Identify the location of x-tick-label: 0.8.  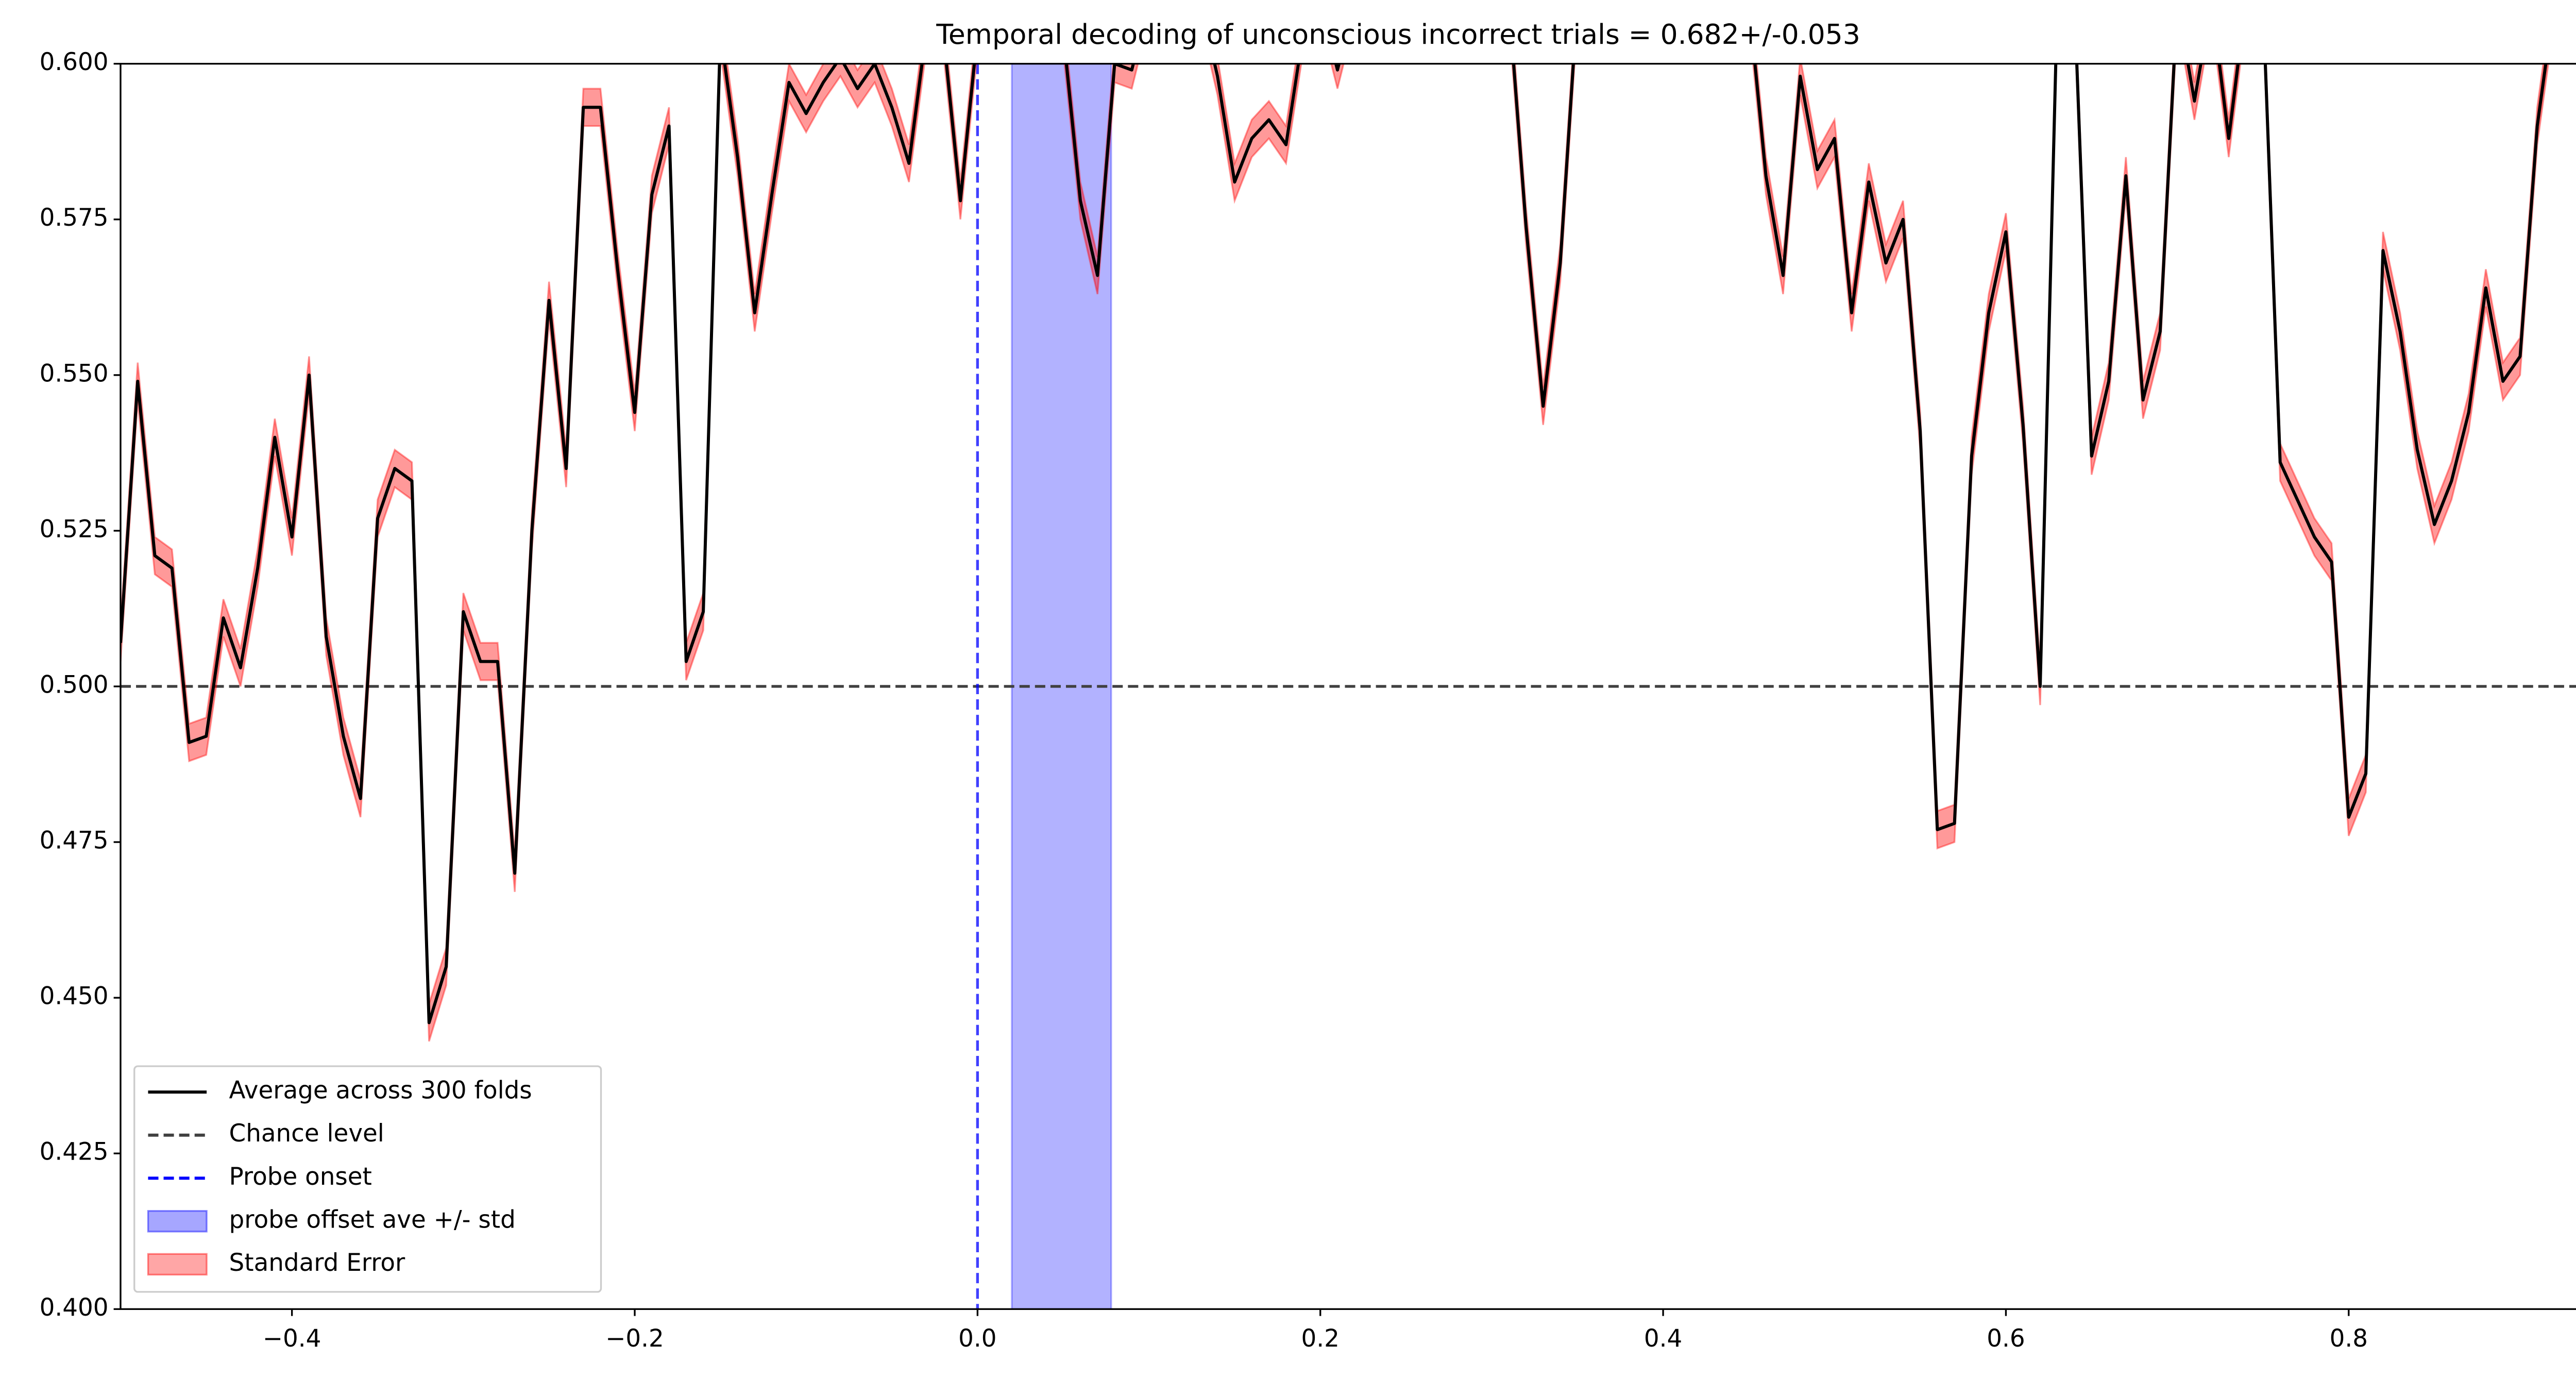
(2349, 1339).